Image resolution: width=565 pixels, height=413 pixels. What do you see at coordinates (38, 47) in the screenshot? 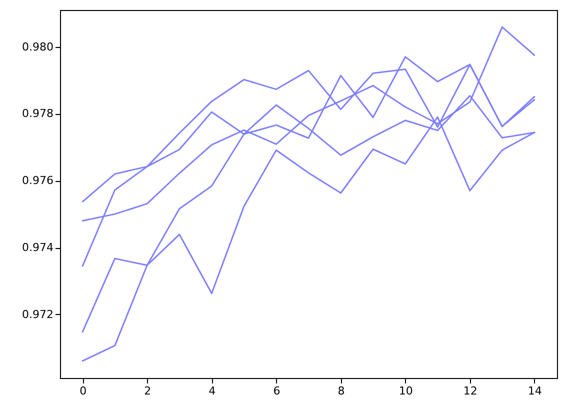
I see `y-tick-label: 0.980` at bounding box center [38, 47].